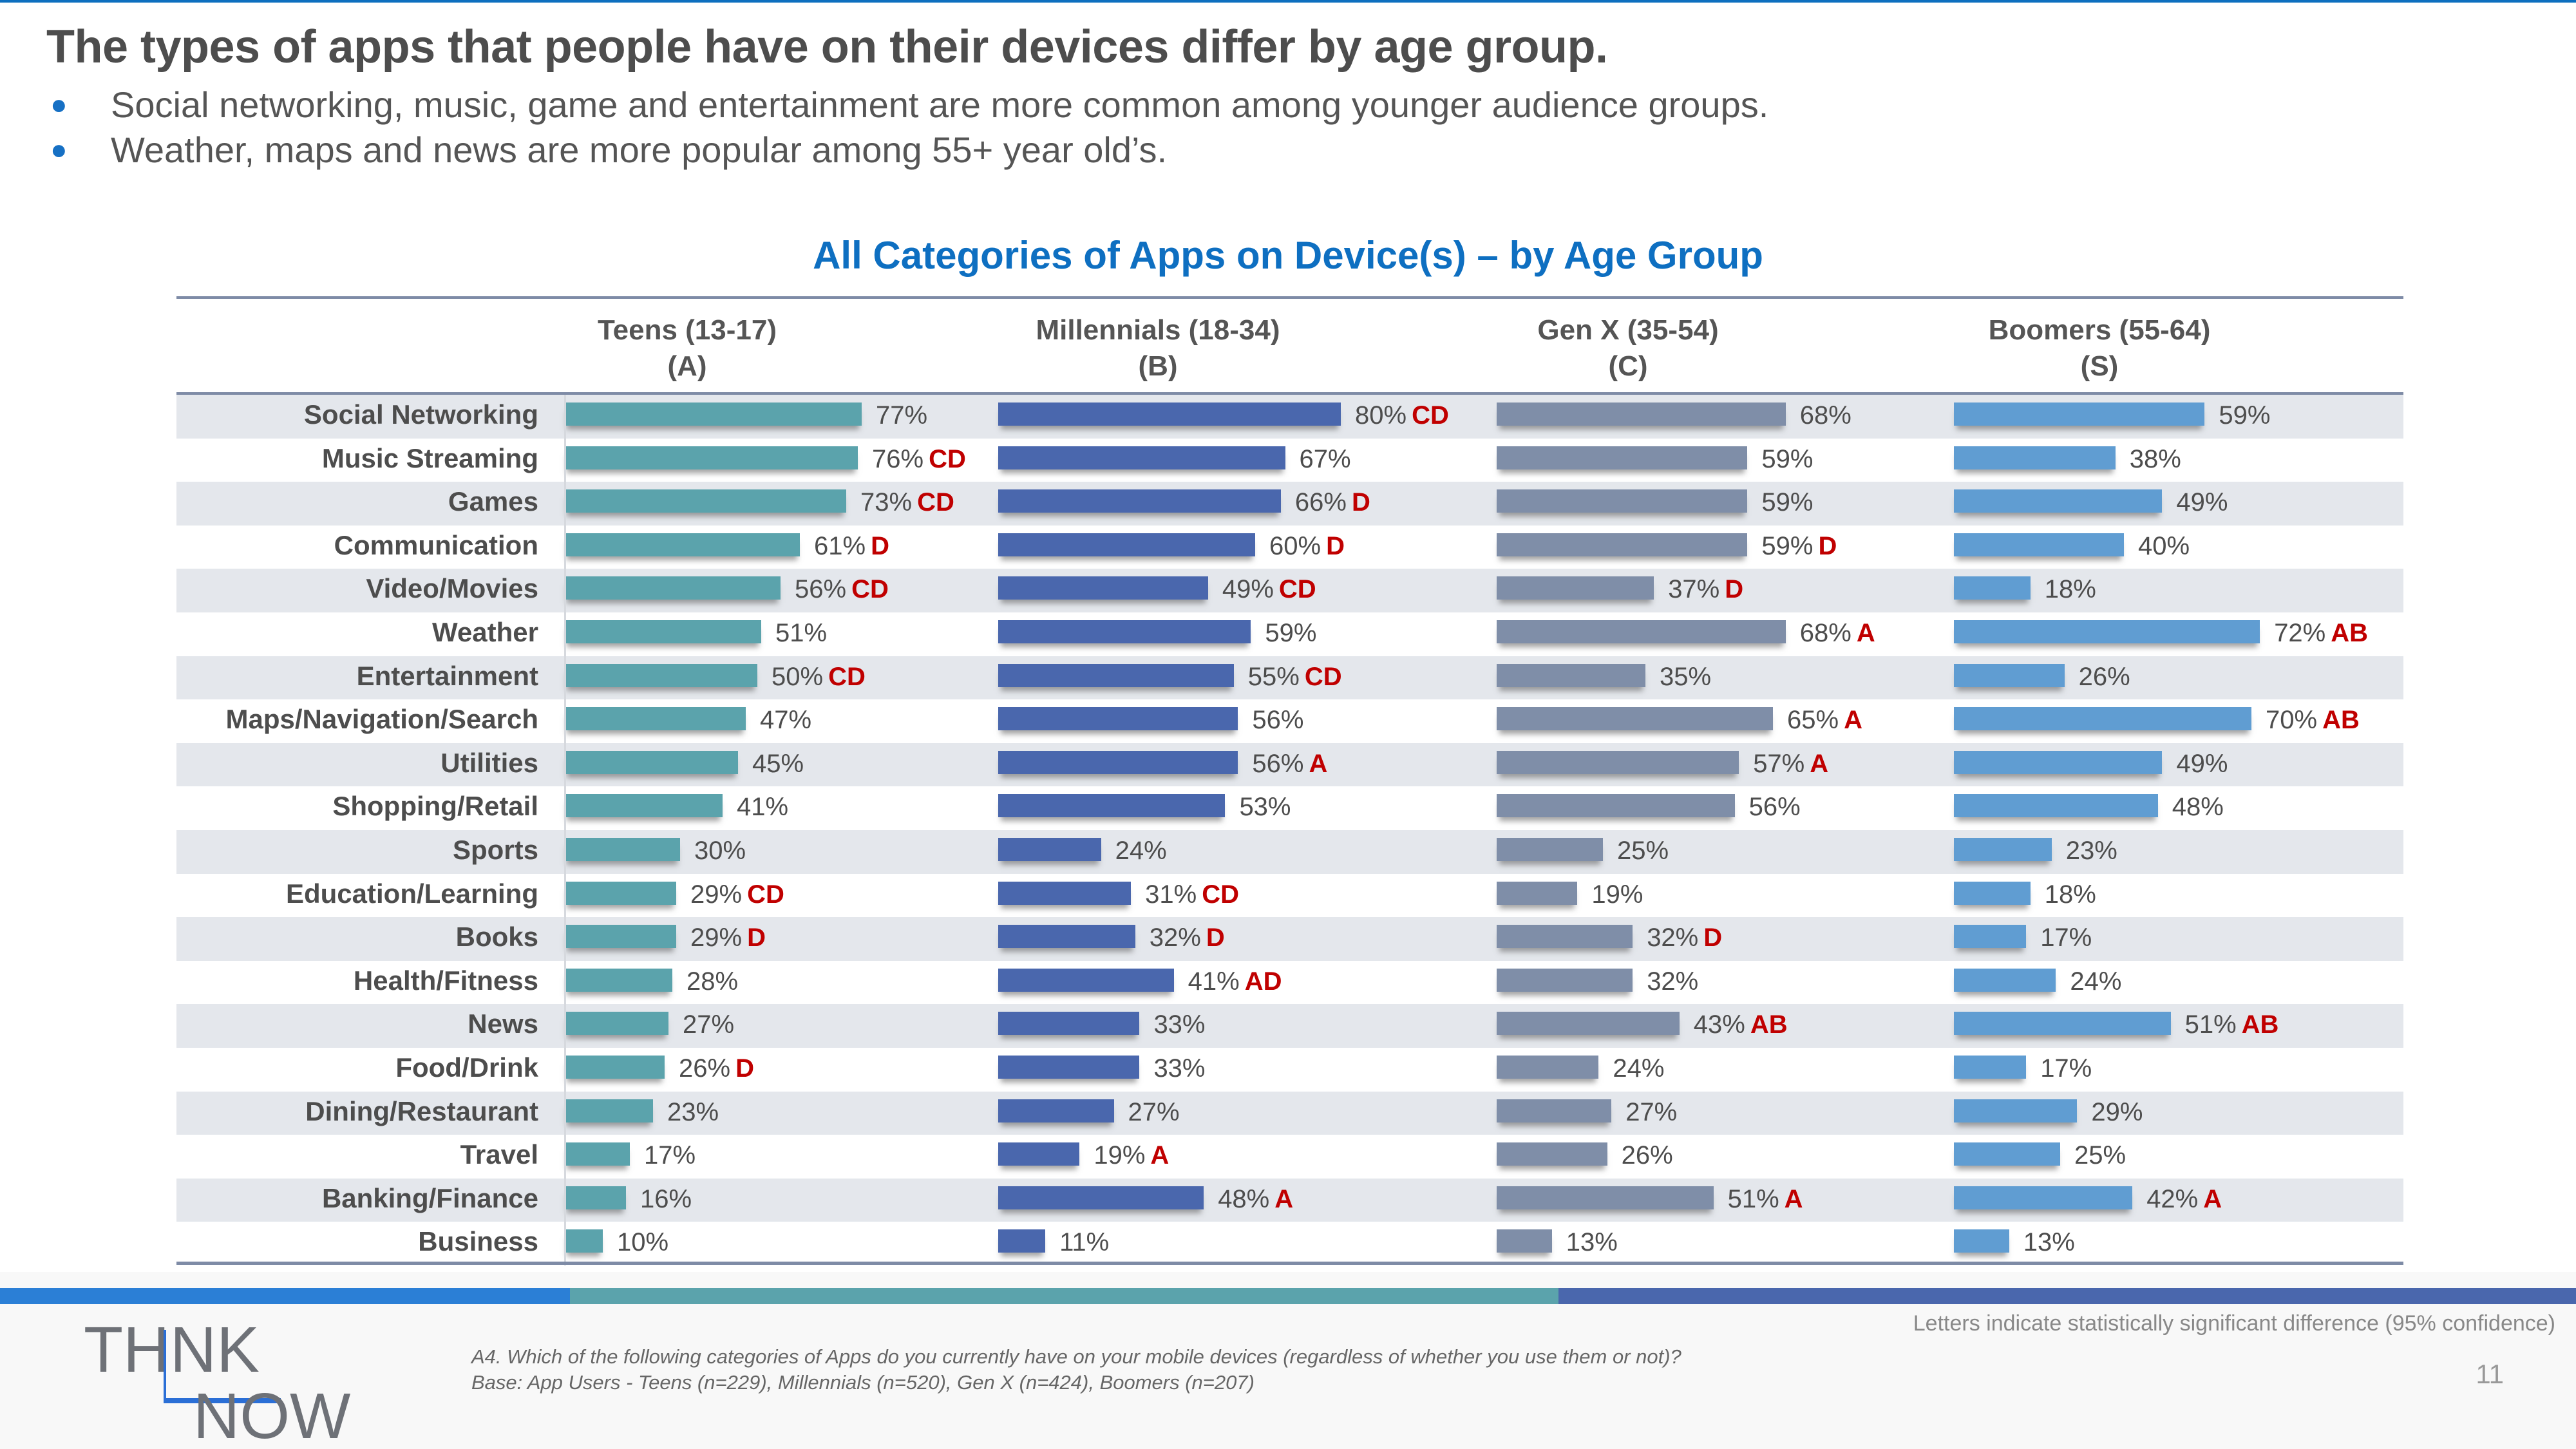  I want to click on value-text: 45%, so click(778, 763).